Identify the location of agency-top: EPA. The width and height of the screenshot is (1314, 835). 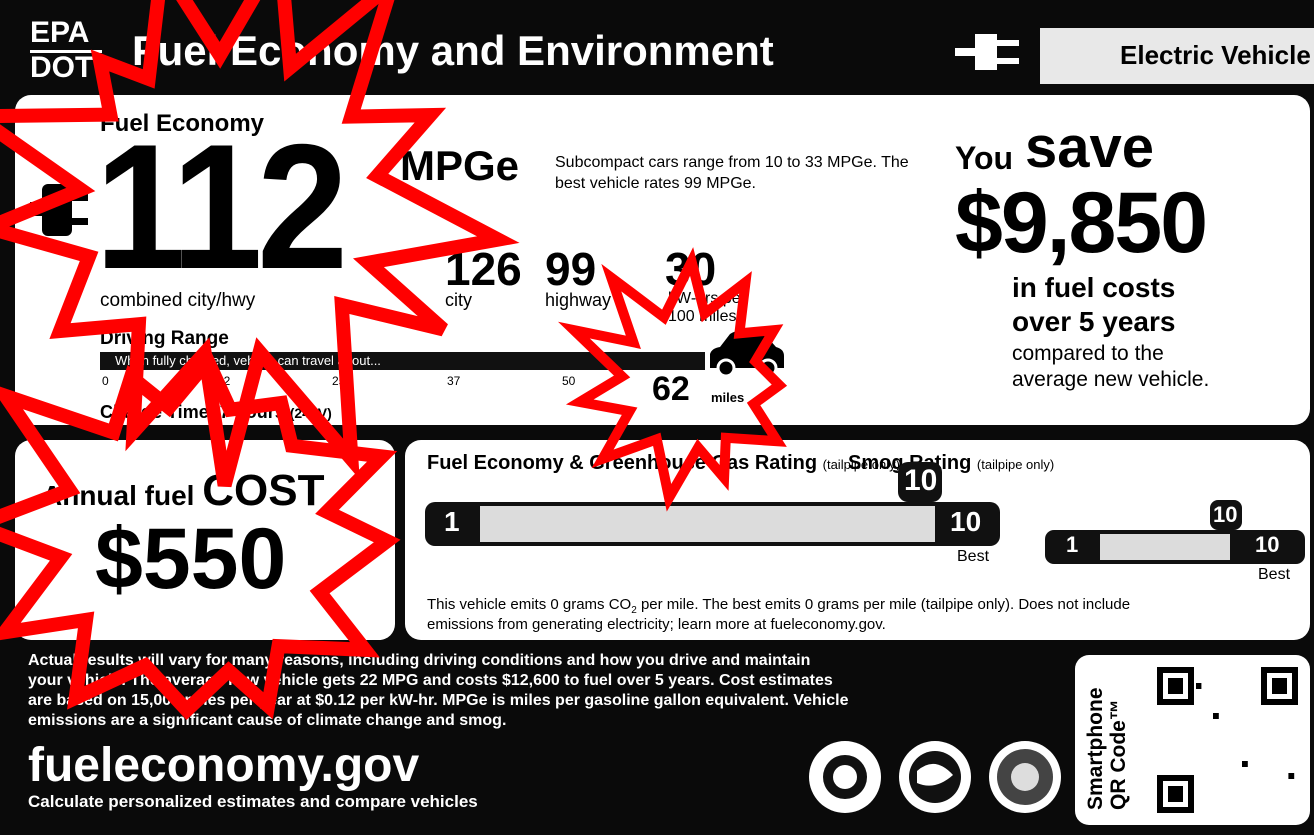
(60, 32).